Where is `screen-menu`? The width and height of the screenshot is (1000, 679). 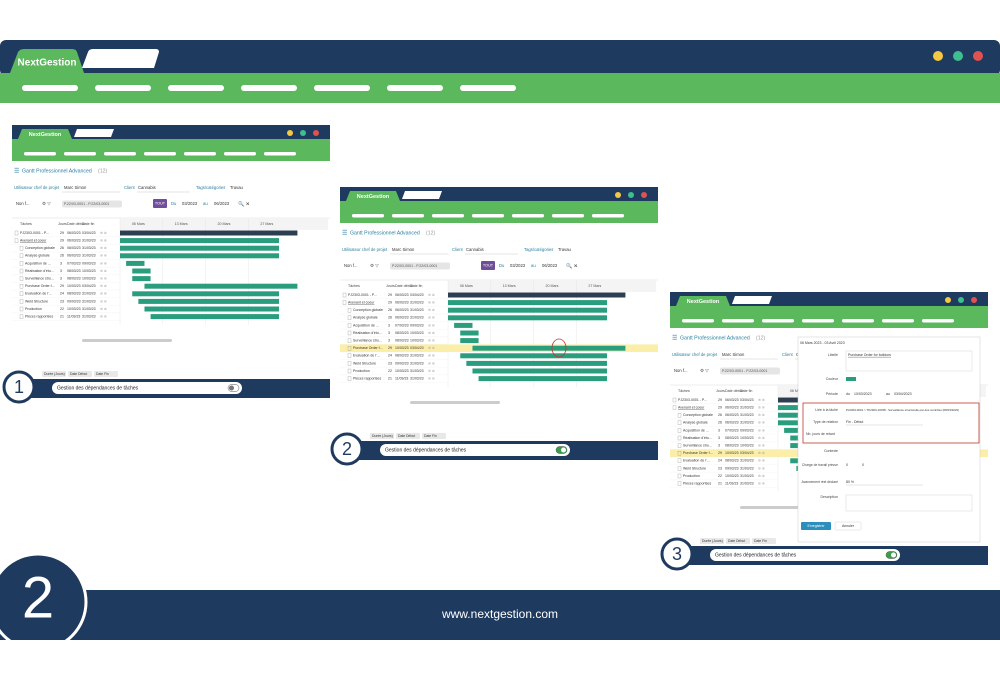 screen-menu is located at coordinates (171, 150).